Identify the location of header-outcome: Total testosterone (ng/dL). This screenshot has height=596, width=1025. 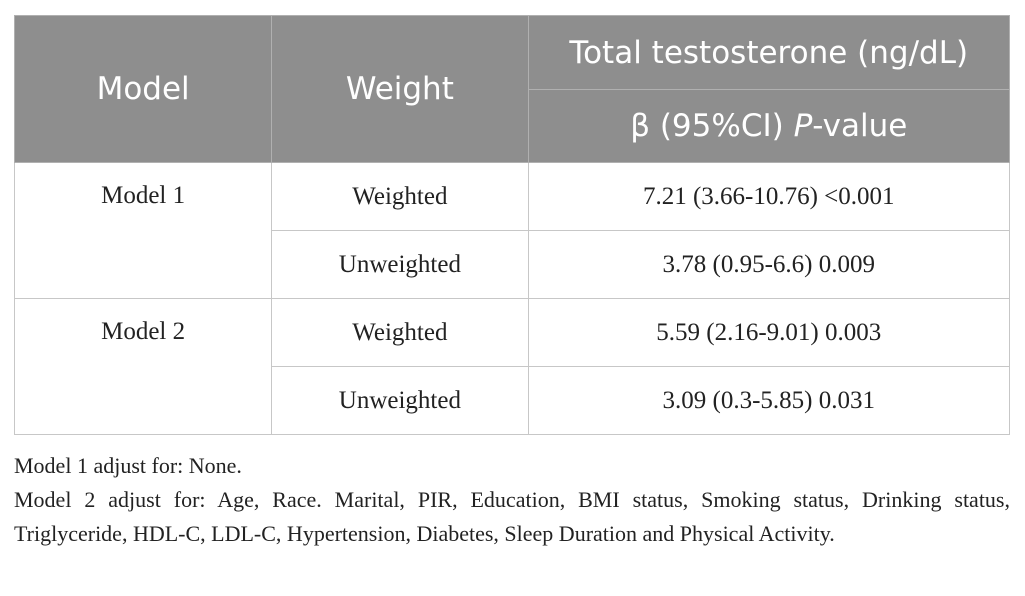
(768, 52).